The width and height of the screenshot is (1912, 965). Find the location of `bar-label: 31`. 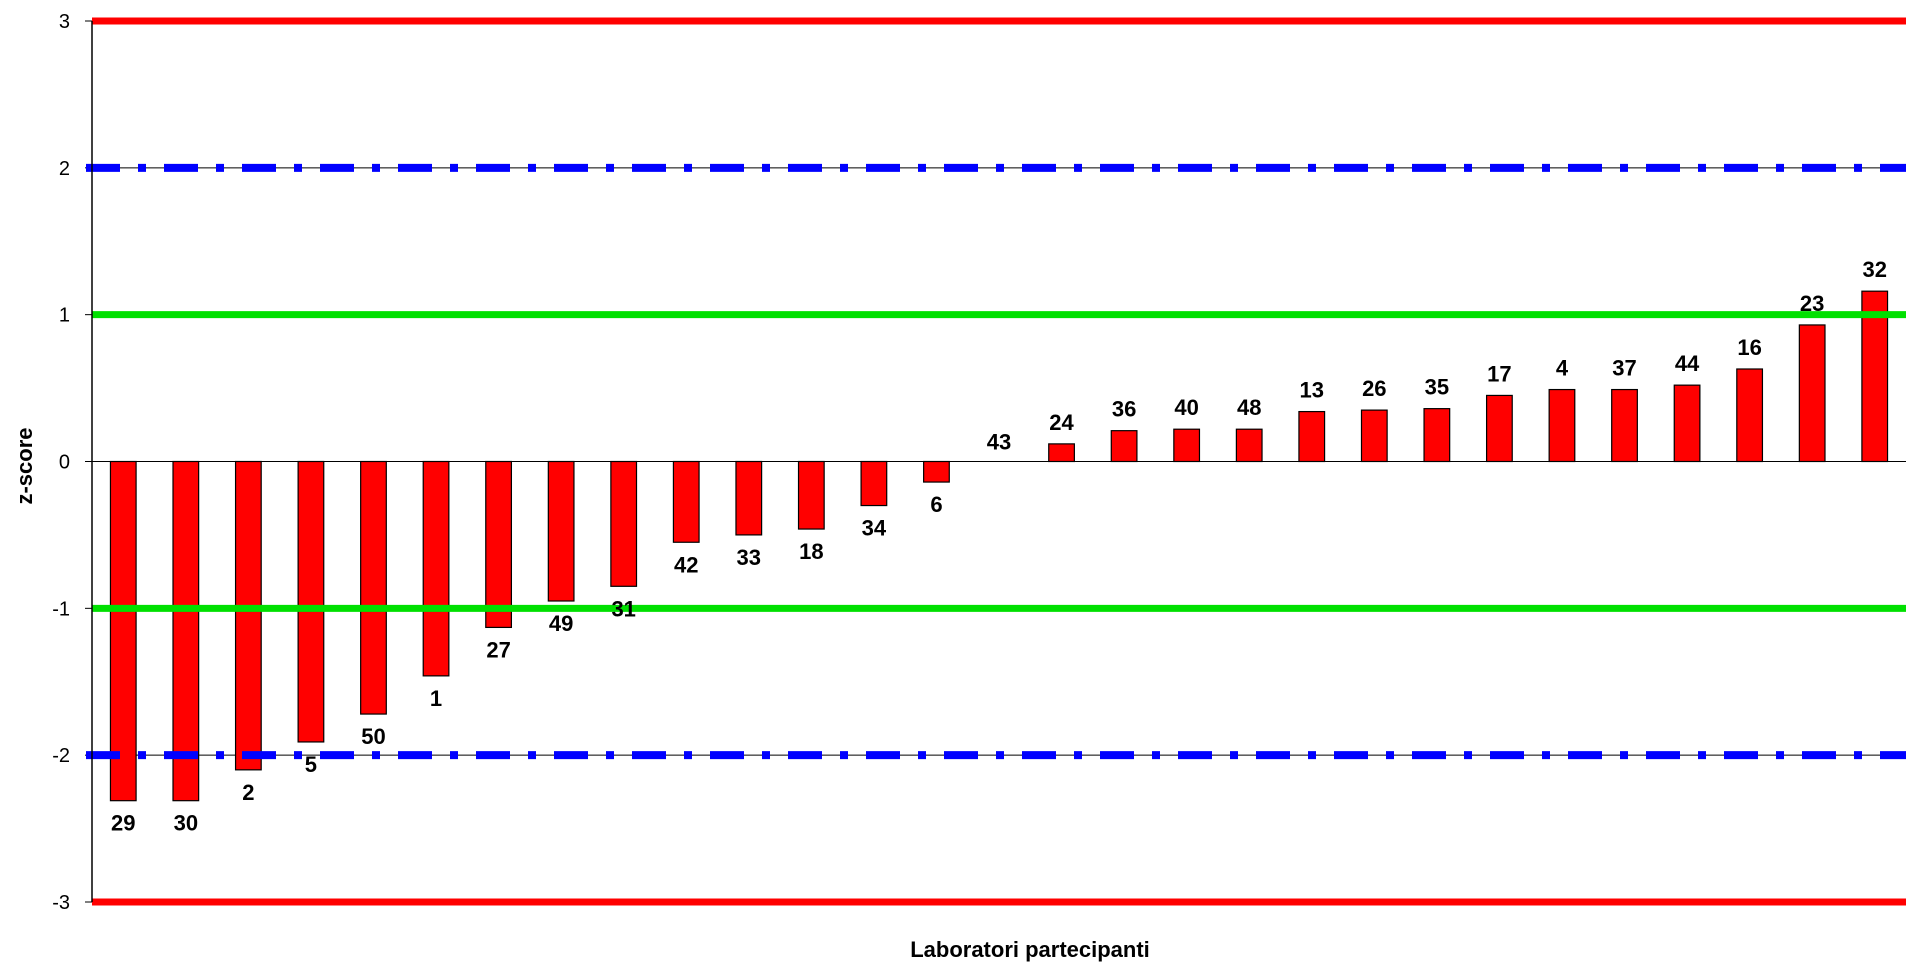

bar-label: 31 is located at coordinates (623, 608).